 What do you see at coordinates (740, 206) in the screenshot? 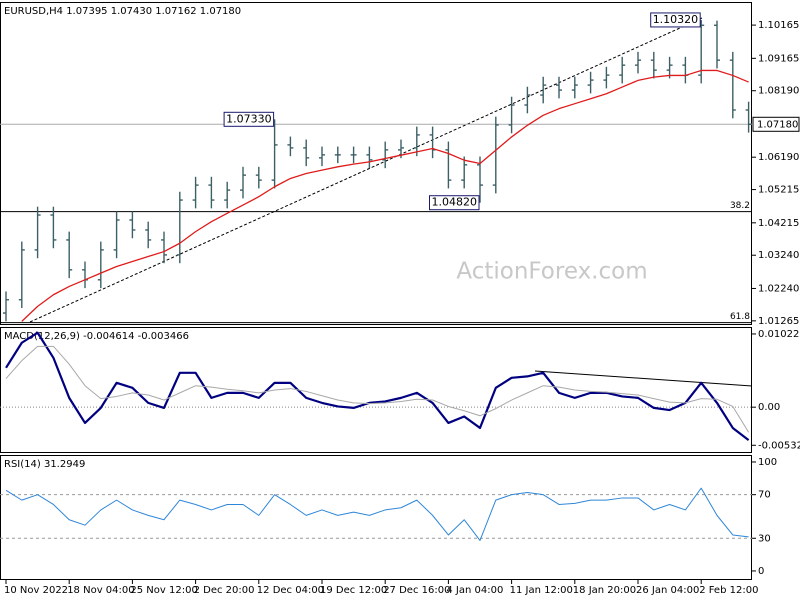
I see `fib-label: 38.2` at bounding box center [740, 206].